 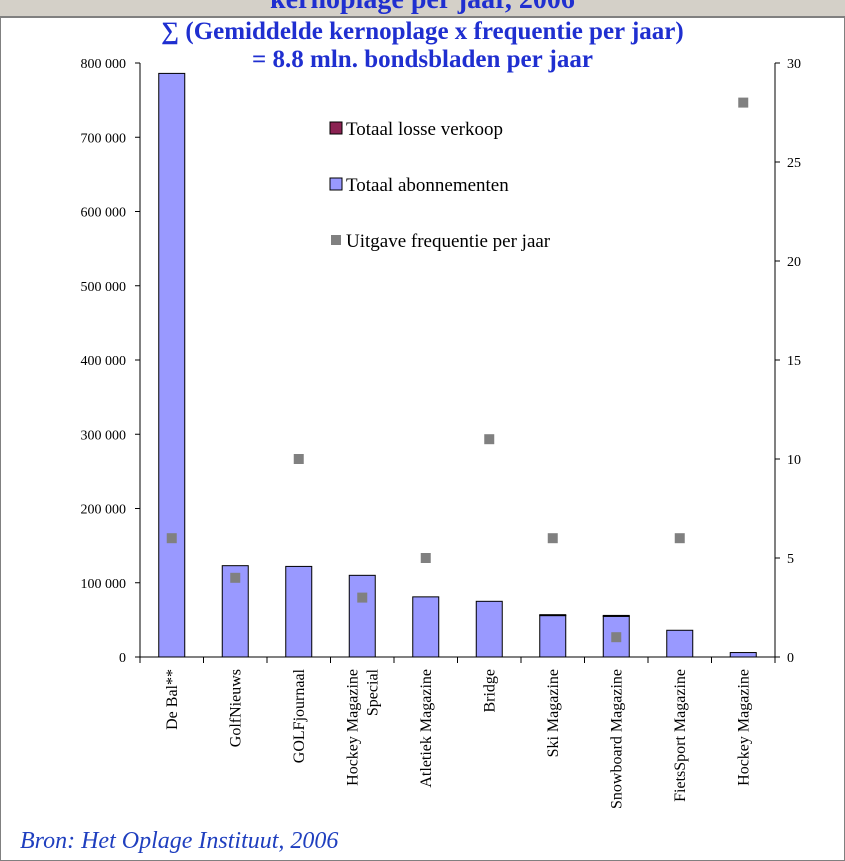 I want to click on left-axis-tick-label: 400 000, so click(x=104, y=361).